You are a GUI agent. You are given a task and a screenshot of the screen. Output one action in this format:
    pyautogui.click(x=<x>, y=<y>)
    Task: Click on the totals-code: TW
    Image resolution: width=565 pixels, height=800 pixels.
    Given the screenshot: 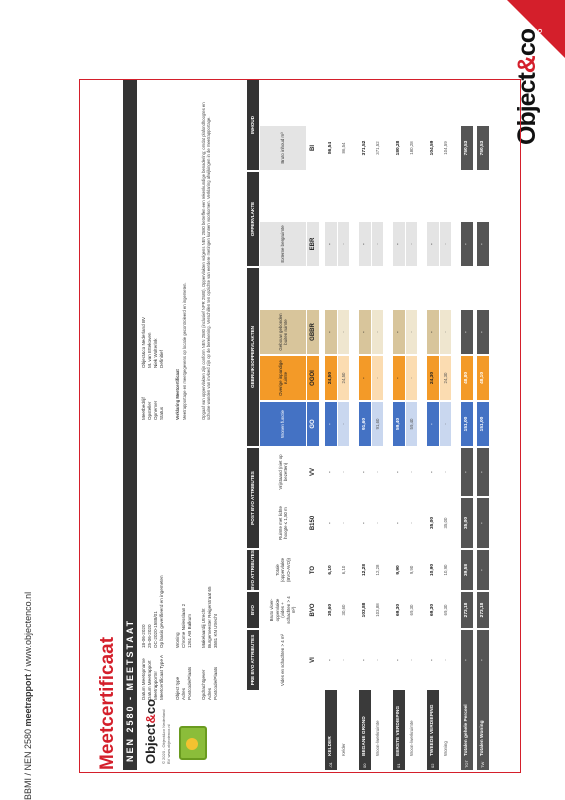 What is the action you would take?
    pyautogui.click(x=482, y=764)
    